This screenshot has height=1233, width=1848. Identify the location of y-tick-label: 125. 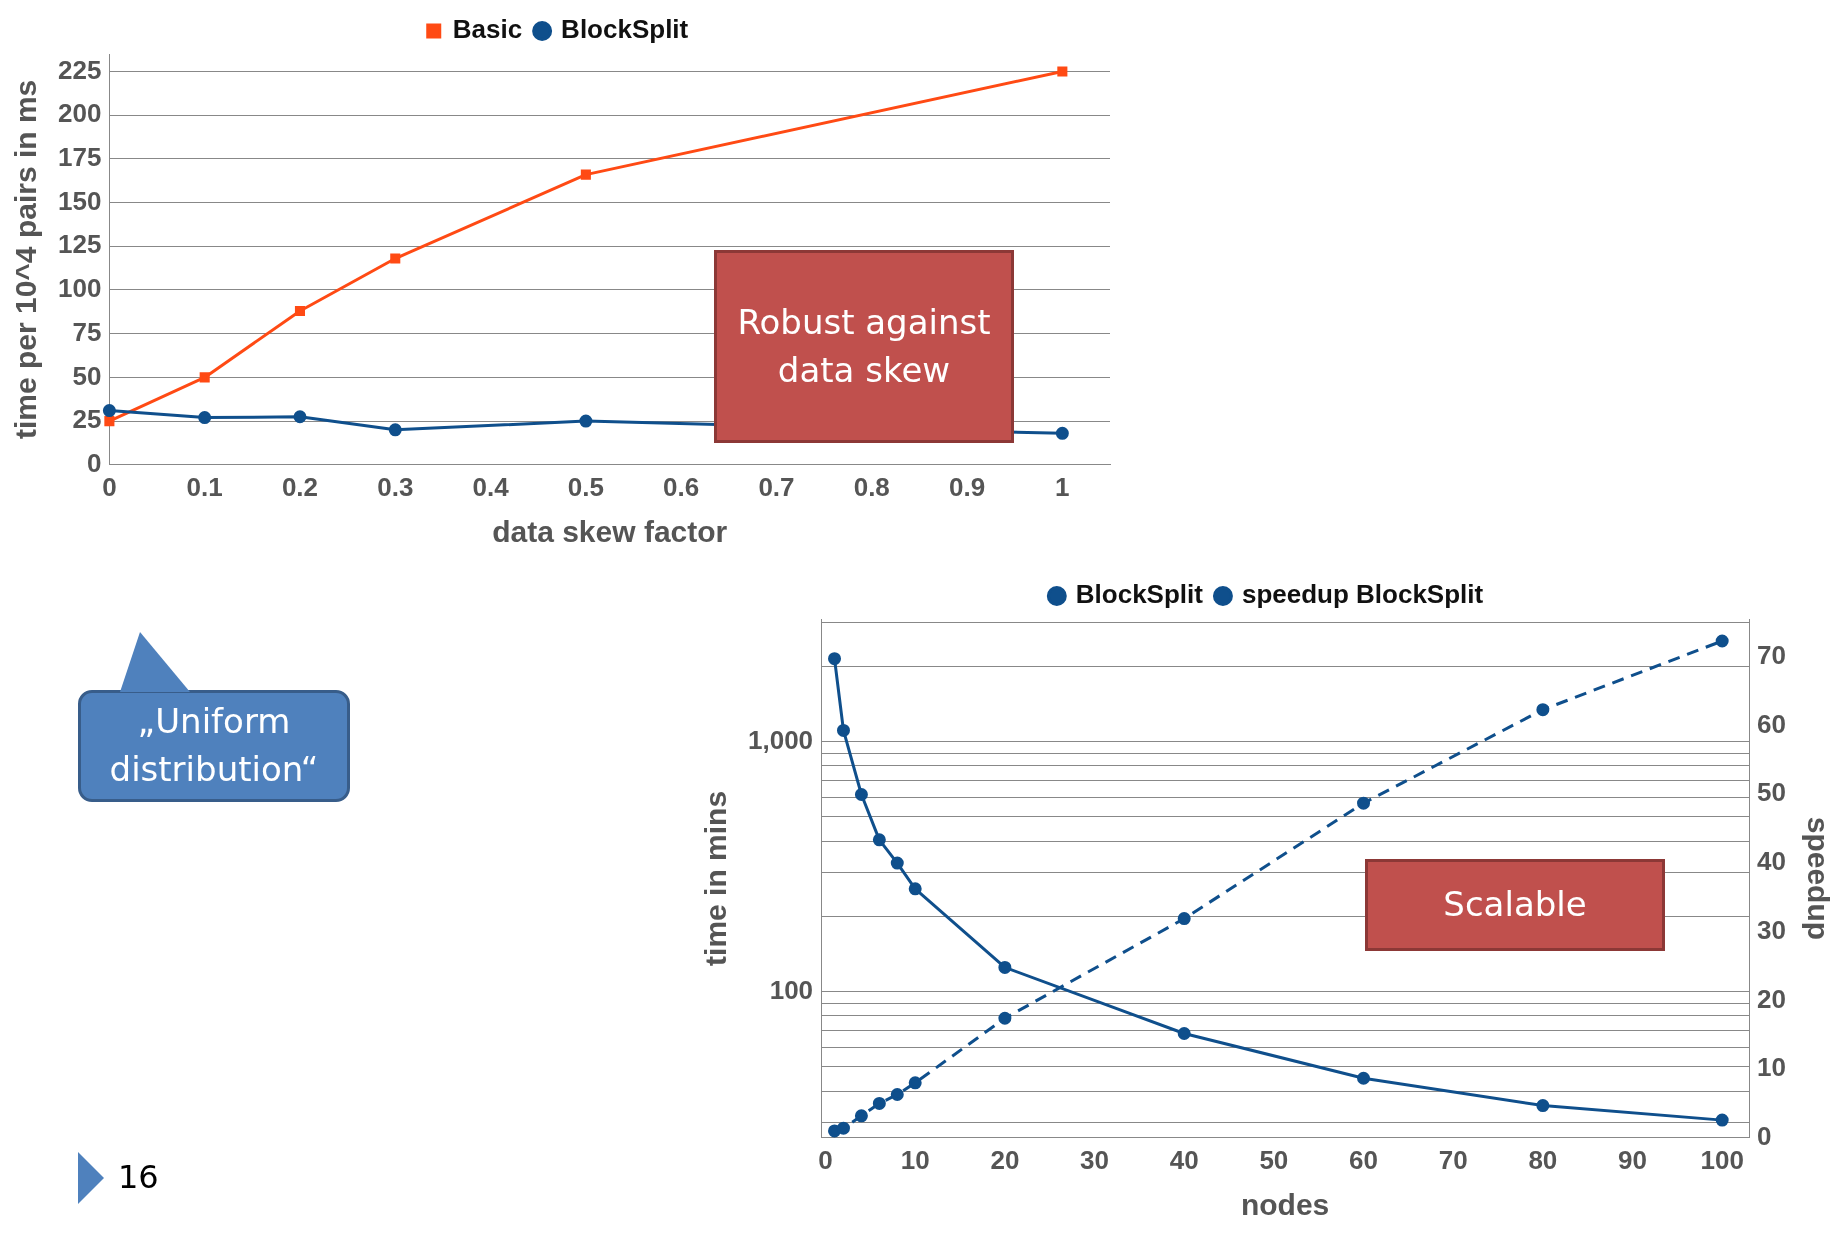
(79, 244).